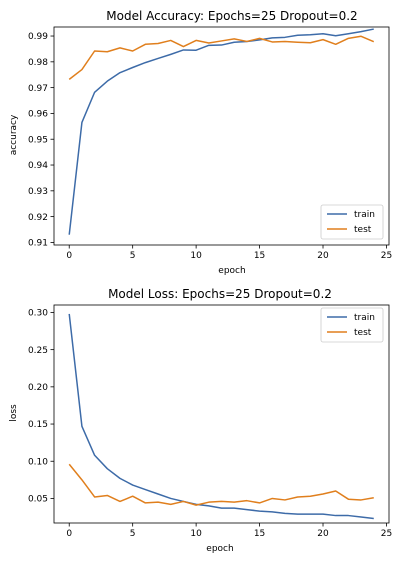 Image resolution: width=408 pixels, height=567 pixels. Describe the element at coordinates (38, 218) in the screenshot. I see `accuracy-y-tick-label: 0.92` at that location.